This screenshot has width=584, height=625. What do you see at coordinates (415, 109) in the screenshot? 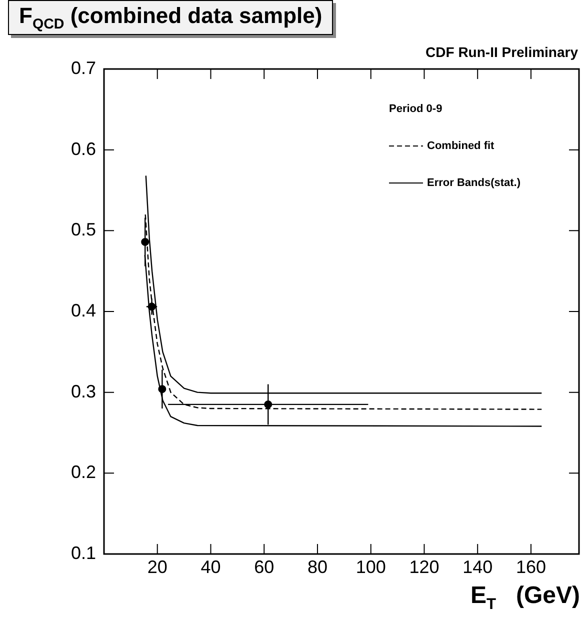
I see `legend-title: Period 0-9` at bounding box center [415, 109].